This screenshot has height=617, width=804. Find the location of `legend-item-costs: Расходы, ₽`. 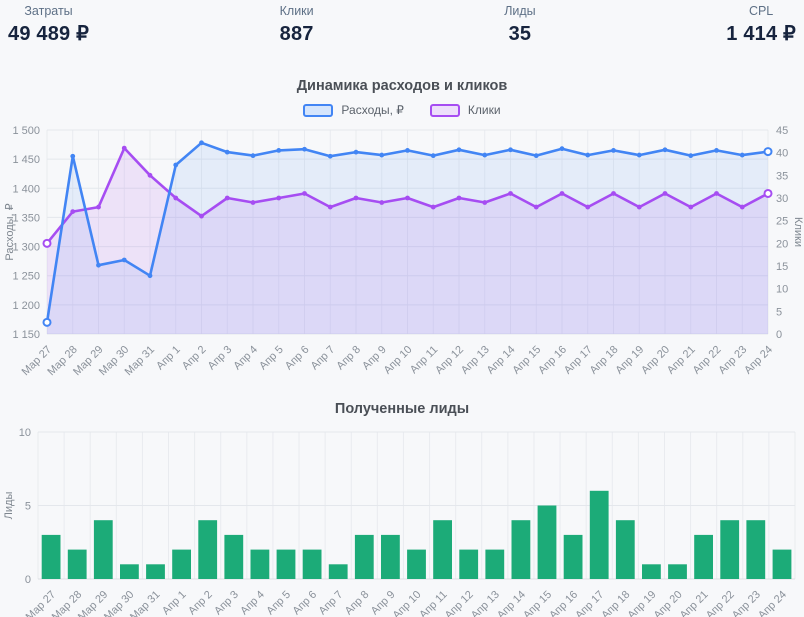

legend-item-costs: Расходы, ₽ is located at coordinates (353, 110).